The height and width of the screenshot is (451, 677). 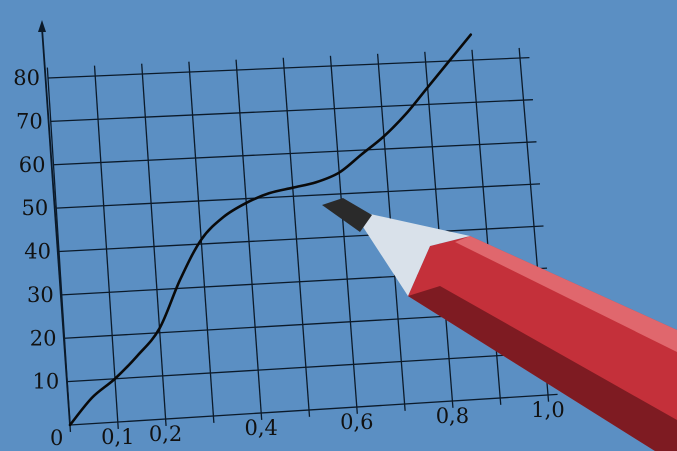 I want to click on x-tick-label: 0,4, so click(x=260, y=428).